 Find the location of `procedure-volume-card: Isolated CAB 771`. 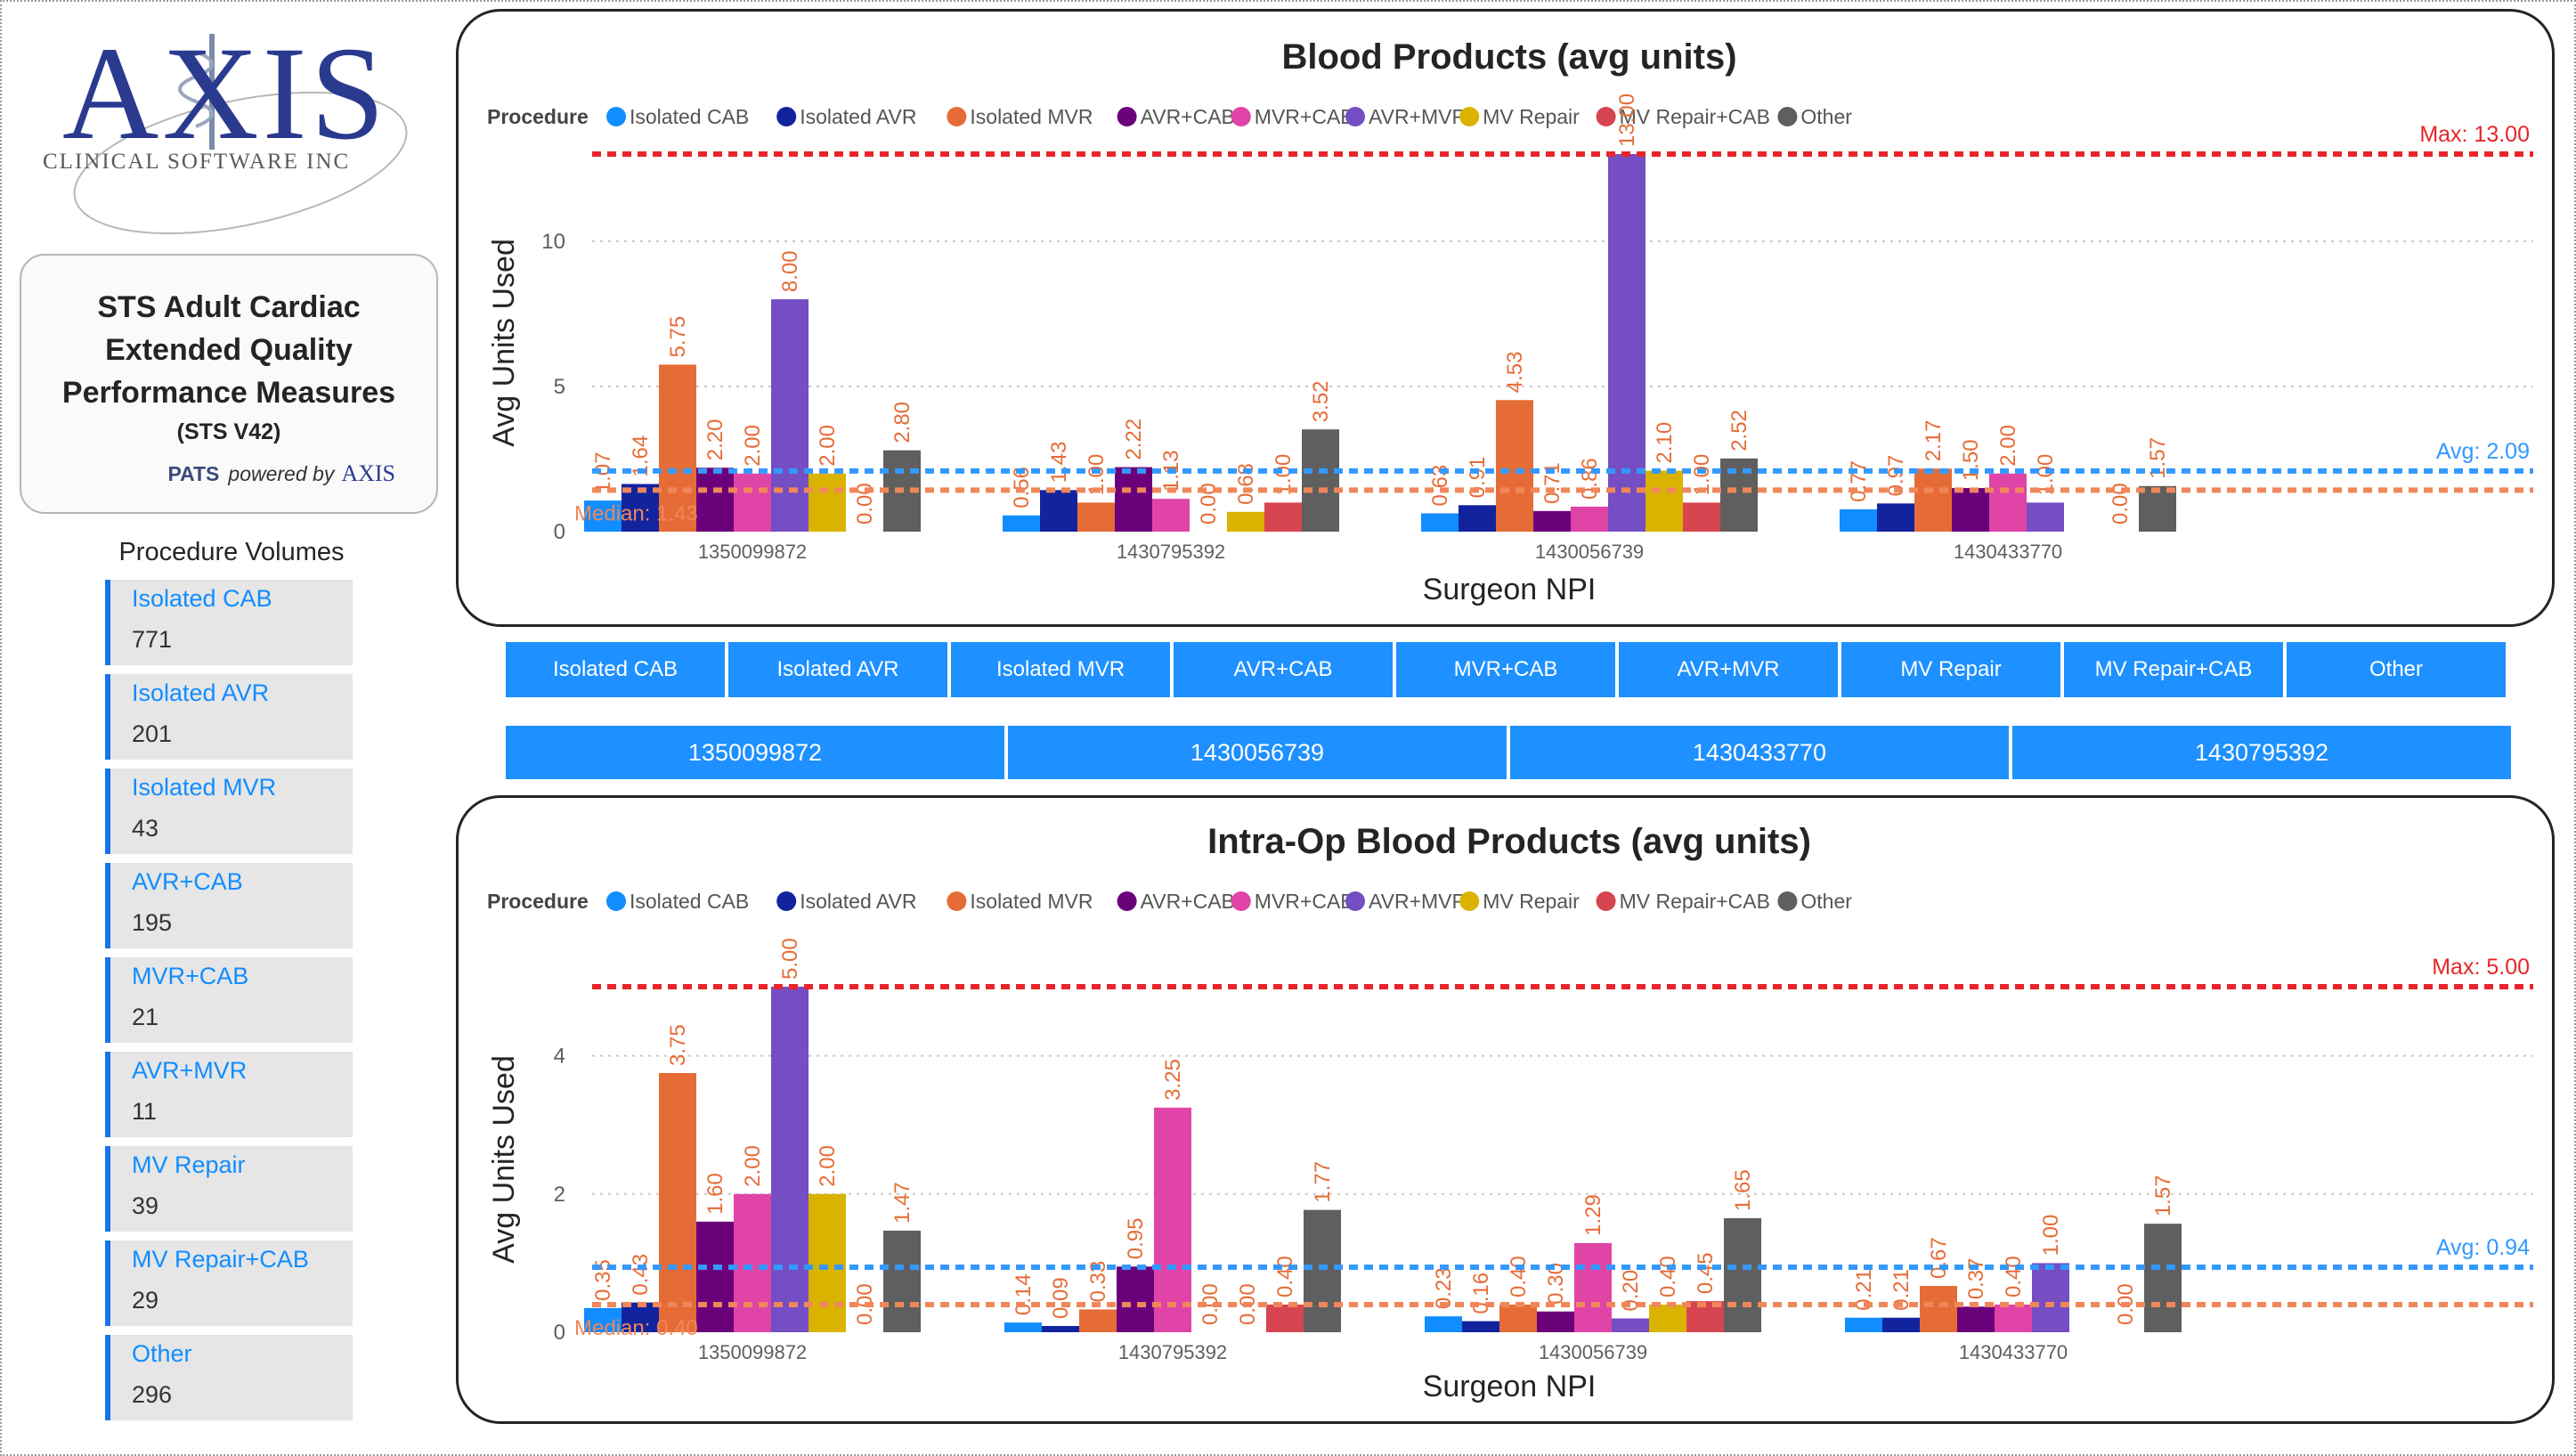

procedure-volume-card: Isolated CAB 771 is located at coordinates (229, 622).